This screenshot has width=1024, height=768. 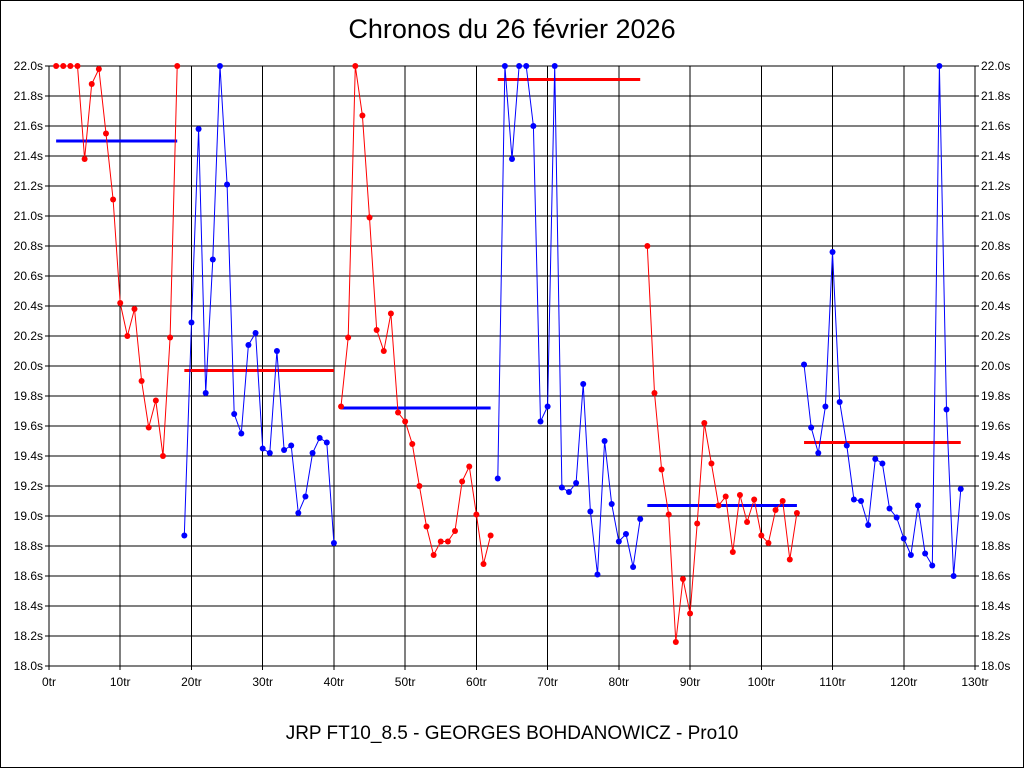 I want to click on y-tick-label-left: 22.0s, so click(x=28, y=66).